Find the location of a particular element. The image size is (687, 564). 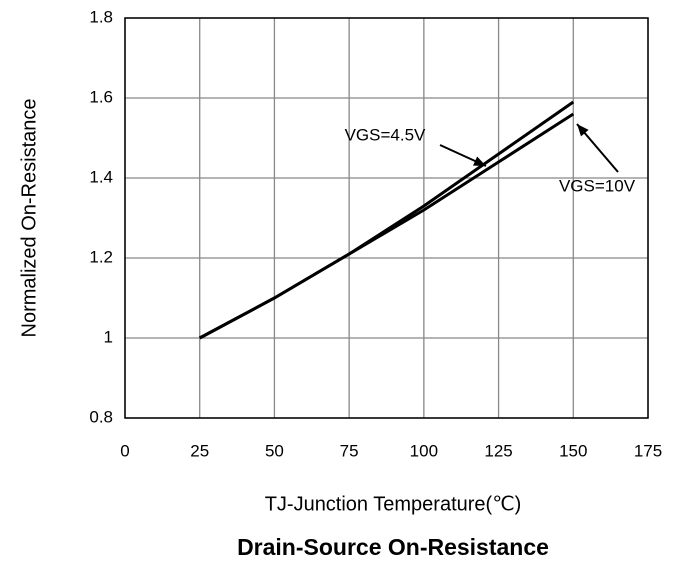

x-tick-label: 50 is located at coordinates (274, 450).